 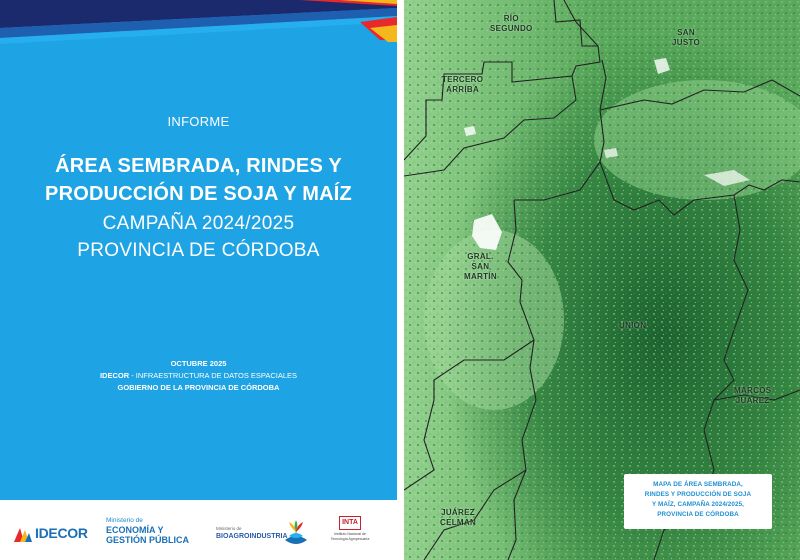 I want to click on department-label-juarez-celman: JUÁREZ CELMAN, so click(x=458, y=518).